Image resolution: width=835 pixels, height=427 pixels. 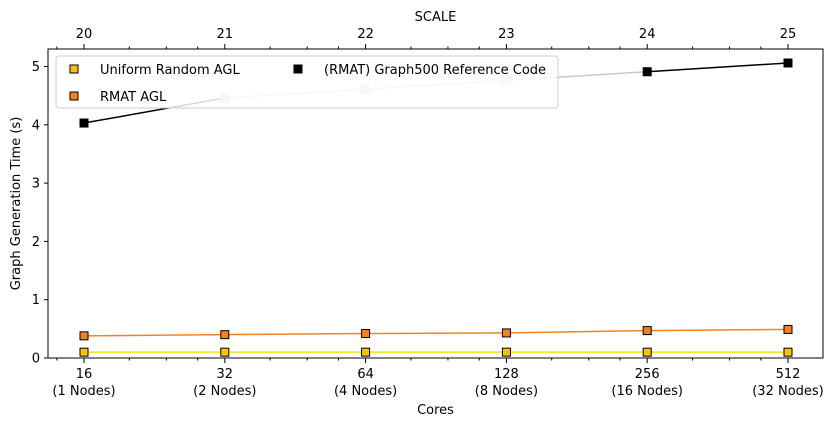 I want to click on y-axis: 0 1 2 3 4 5, so click(x=40, y=213).